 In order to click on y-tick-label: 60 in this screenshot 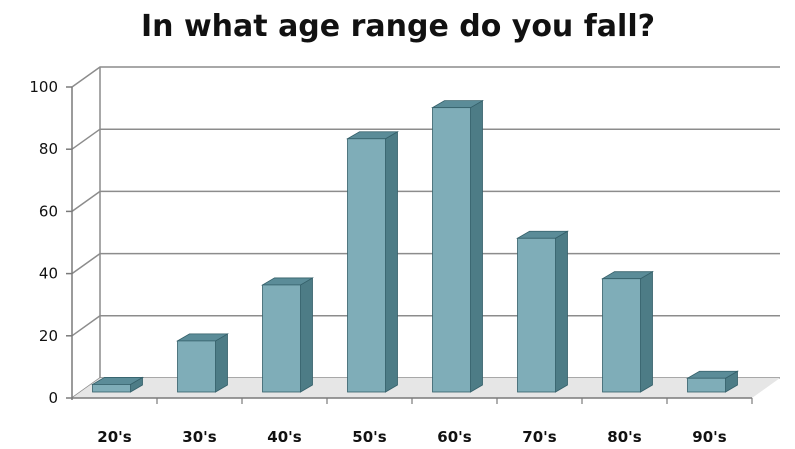, I will do `click(48, 211)`.